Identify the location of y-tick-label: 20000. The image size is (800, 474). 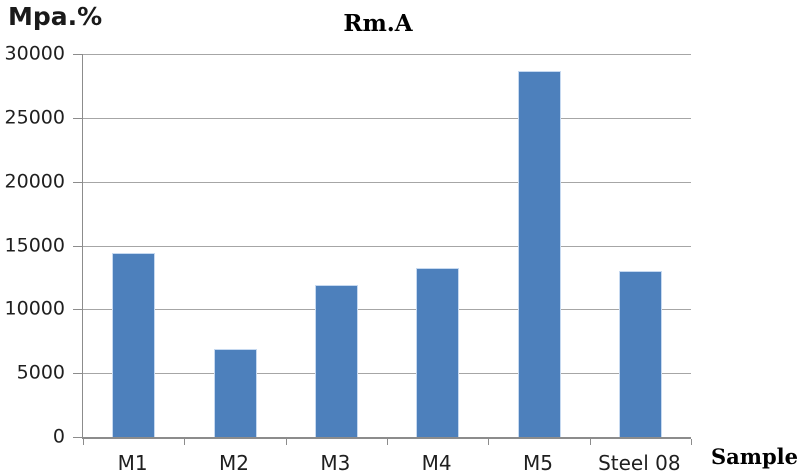
(34, 180).